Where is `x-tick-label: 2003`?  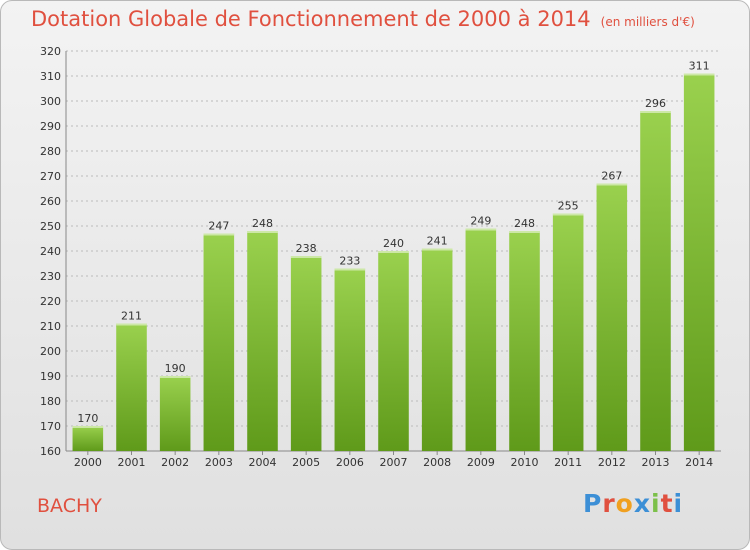 x-tick-label: 2003 is located at coordinates (219, 462).